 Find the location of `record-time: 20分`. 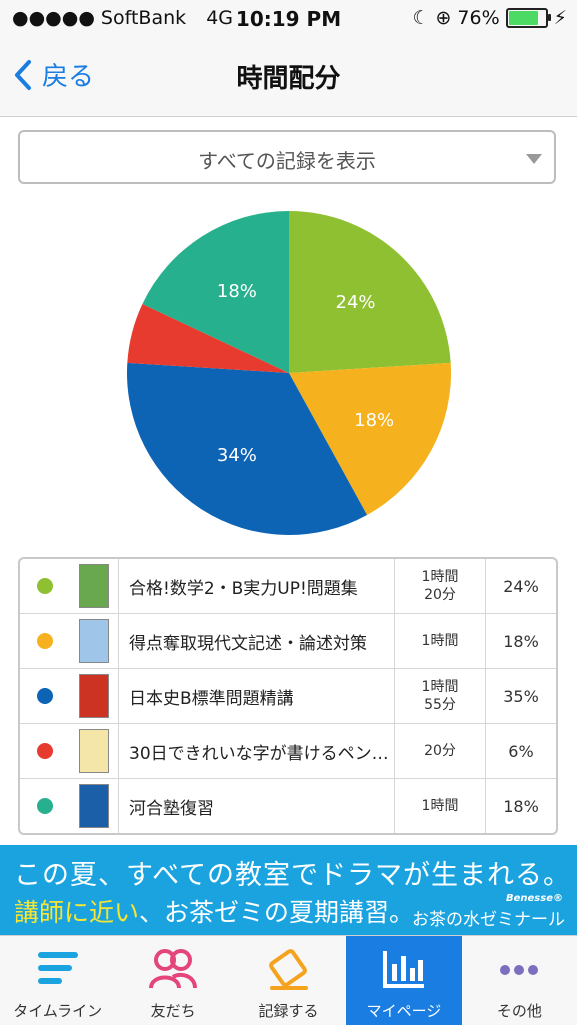

record-time: 20分 is located at coordinates (440, 751).